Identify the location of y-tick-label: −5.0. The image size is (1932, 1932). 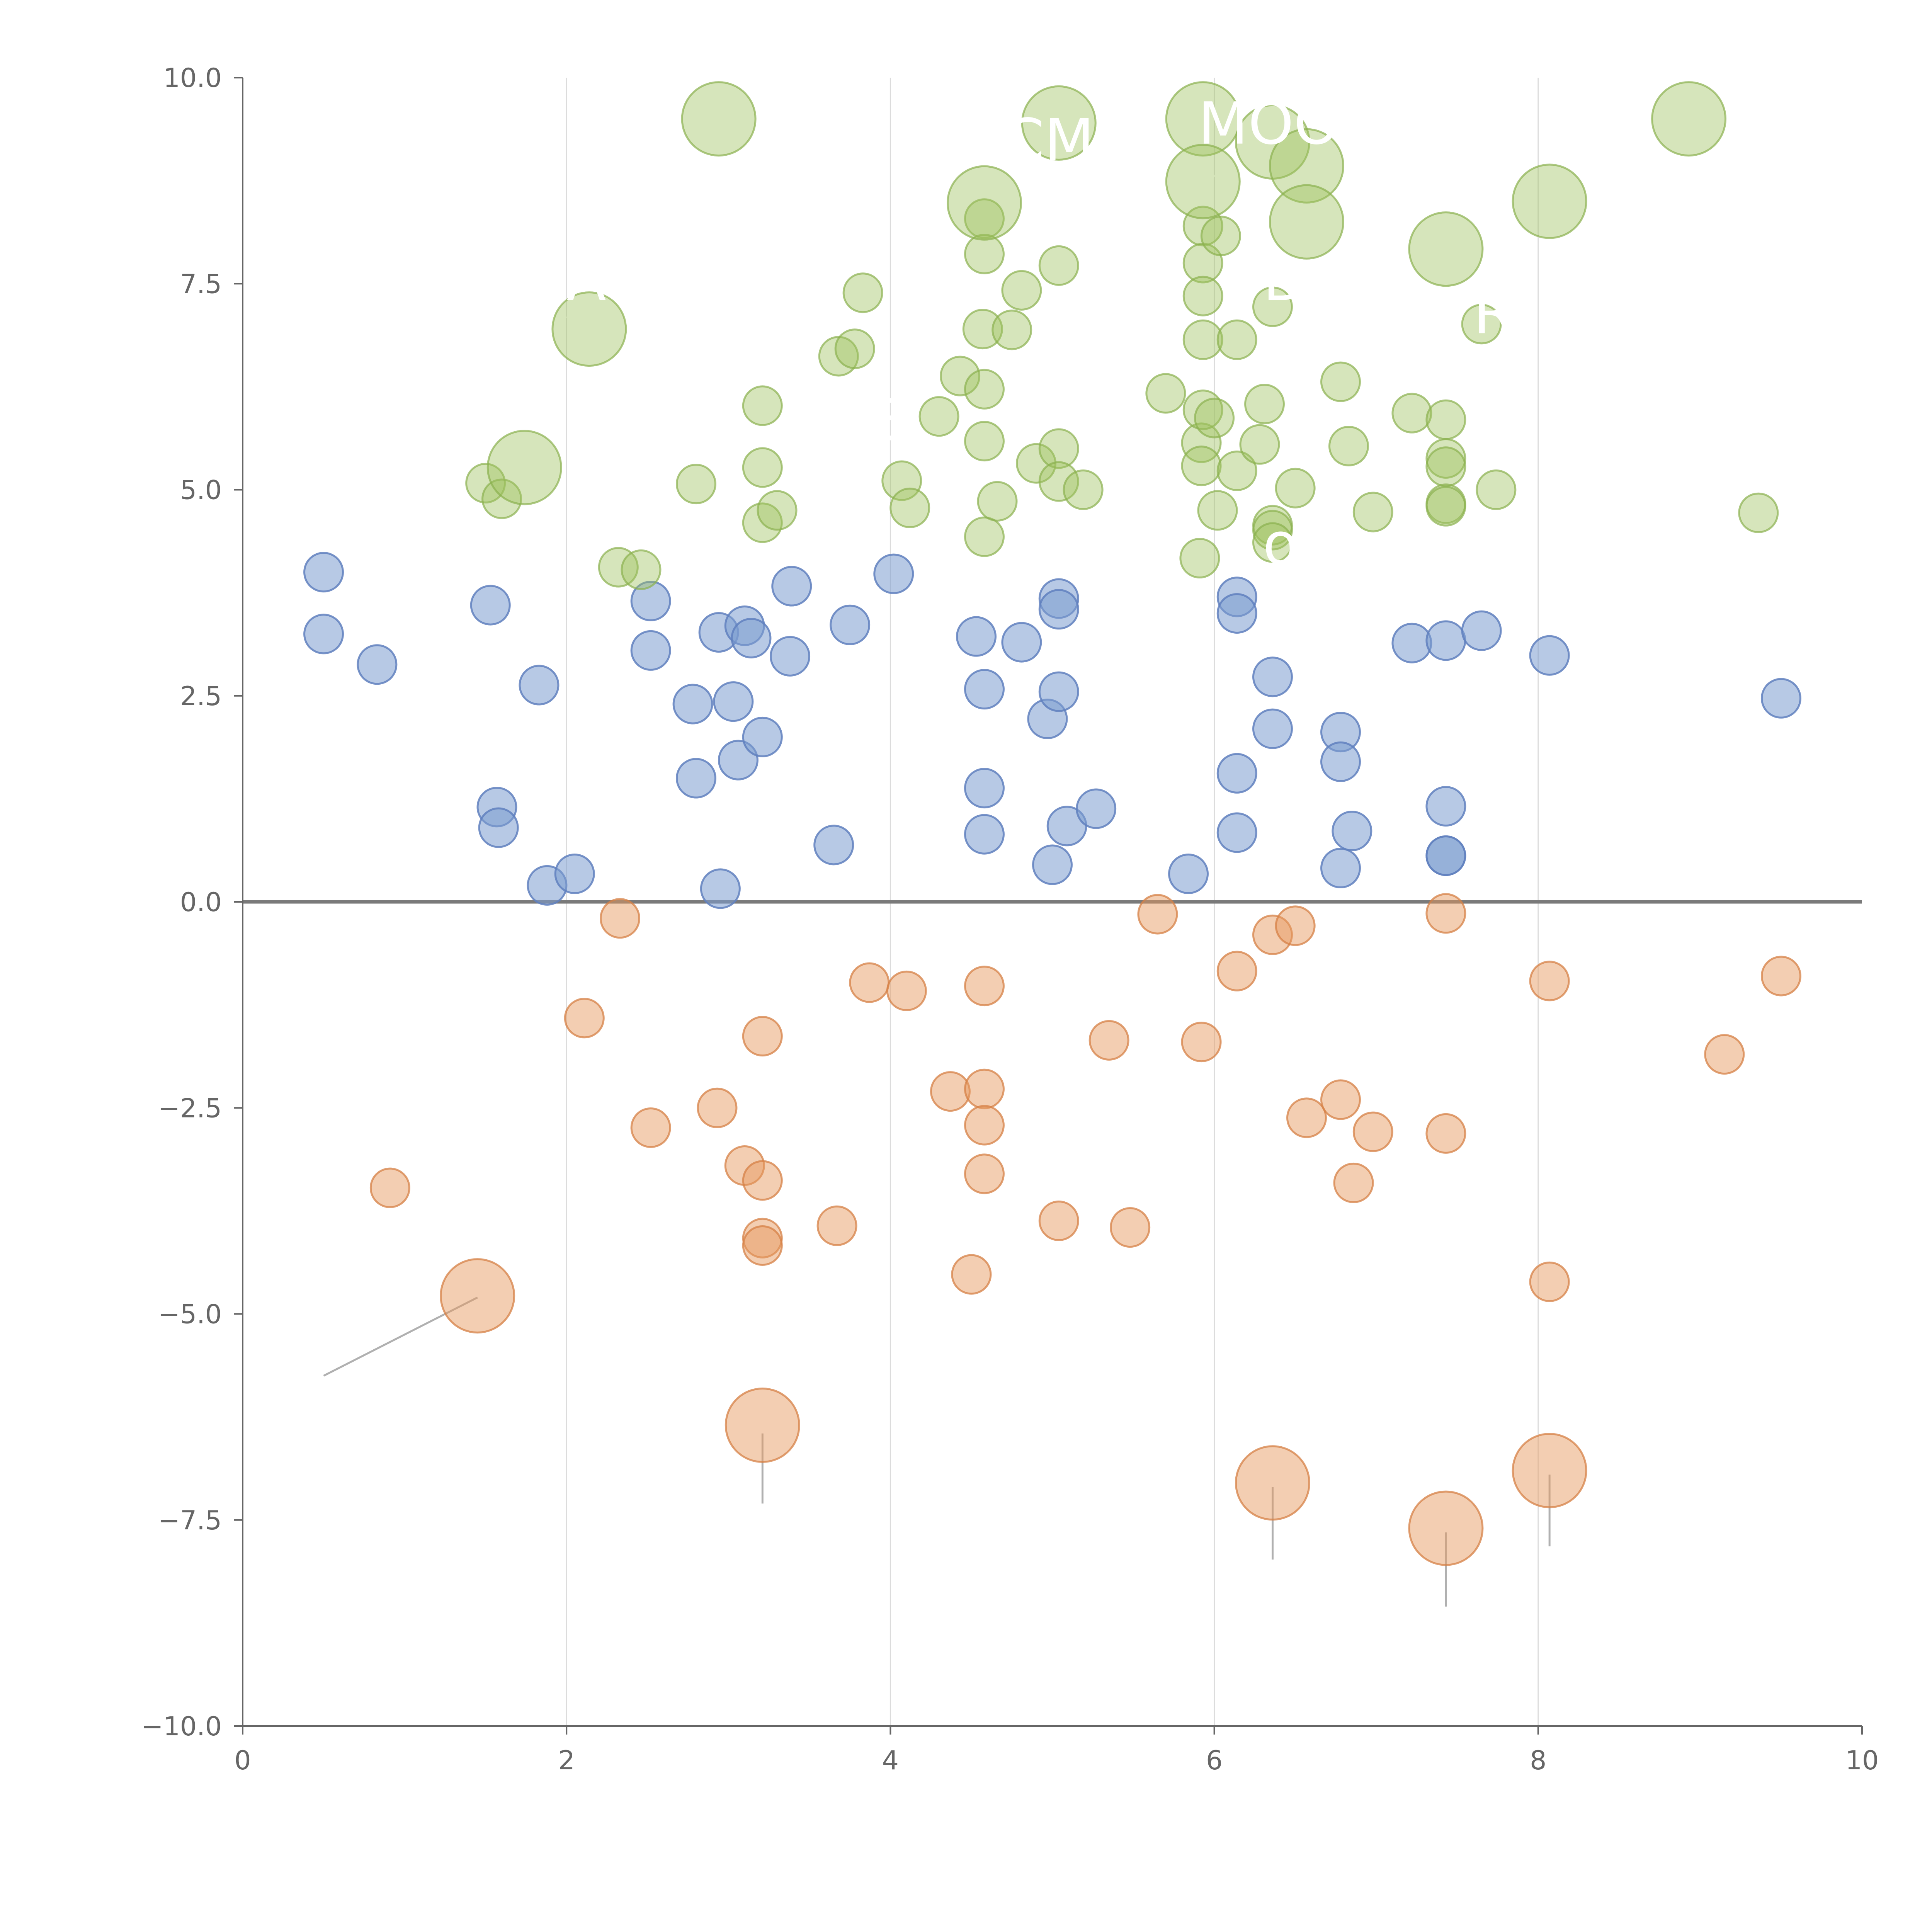
(190, 1314).